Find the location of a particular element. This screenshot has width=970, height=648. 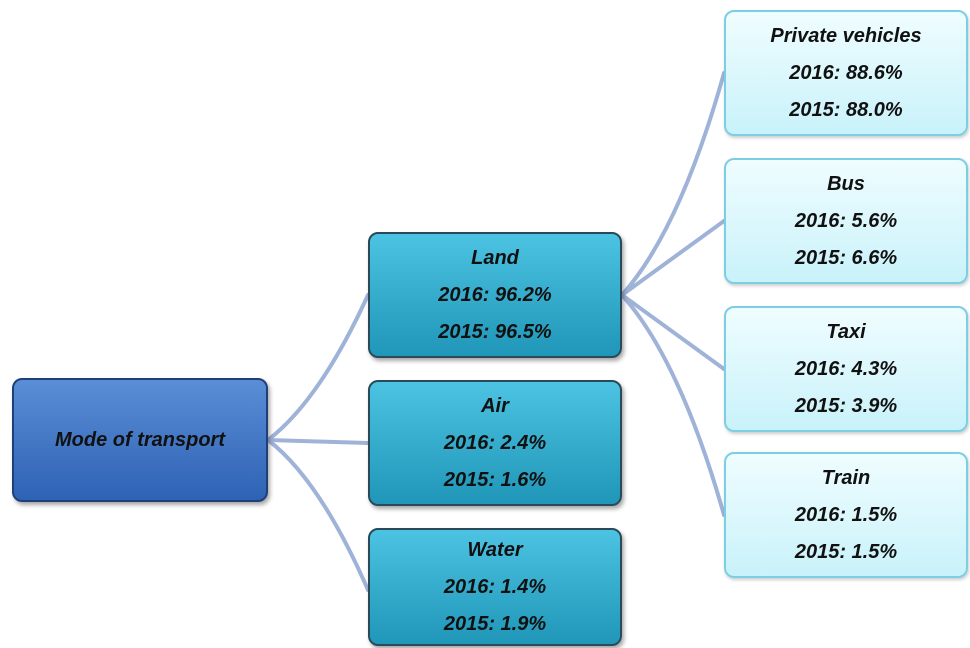

node-value: 2016: 1.5% is located at coordinates (846, 514).